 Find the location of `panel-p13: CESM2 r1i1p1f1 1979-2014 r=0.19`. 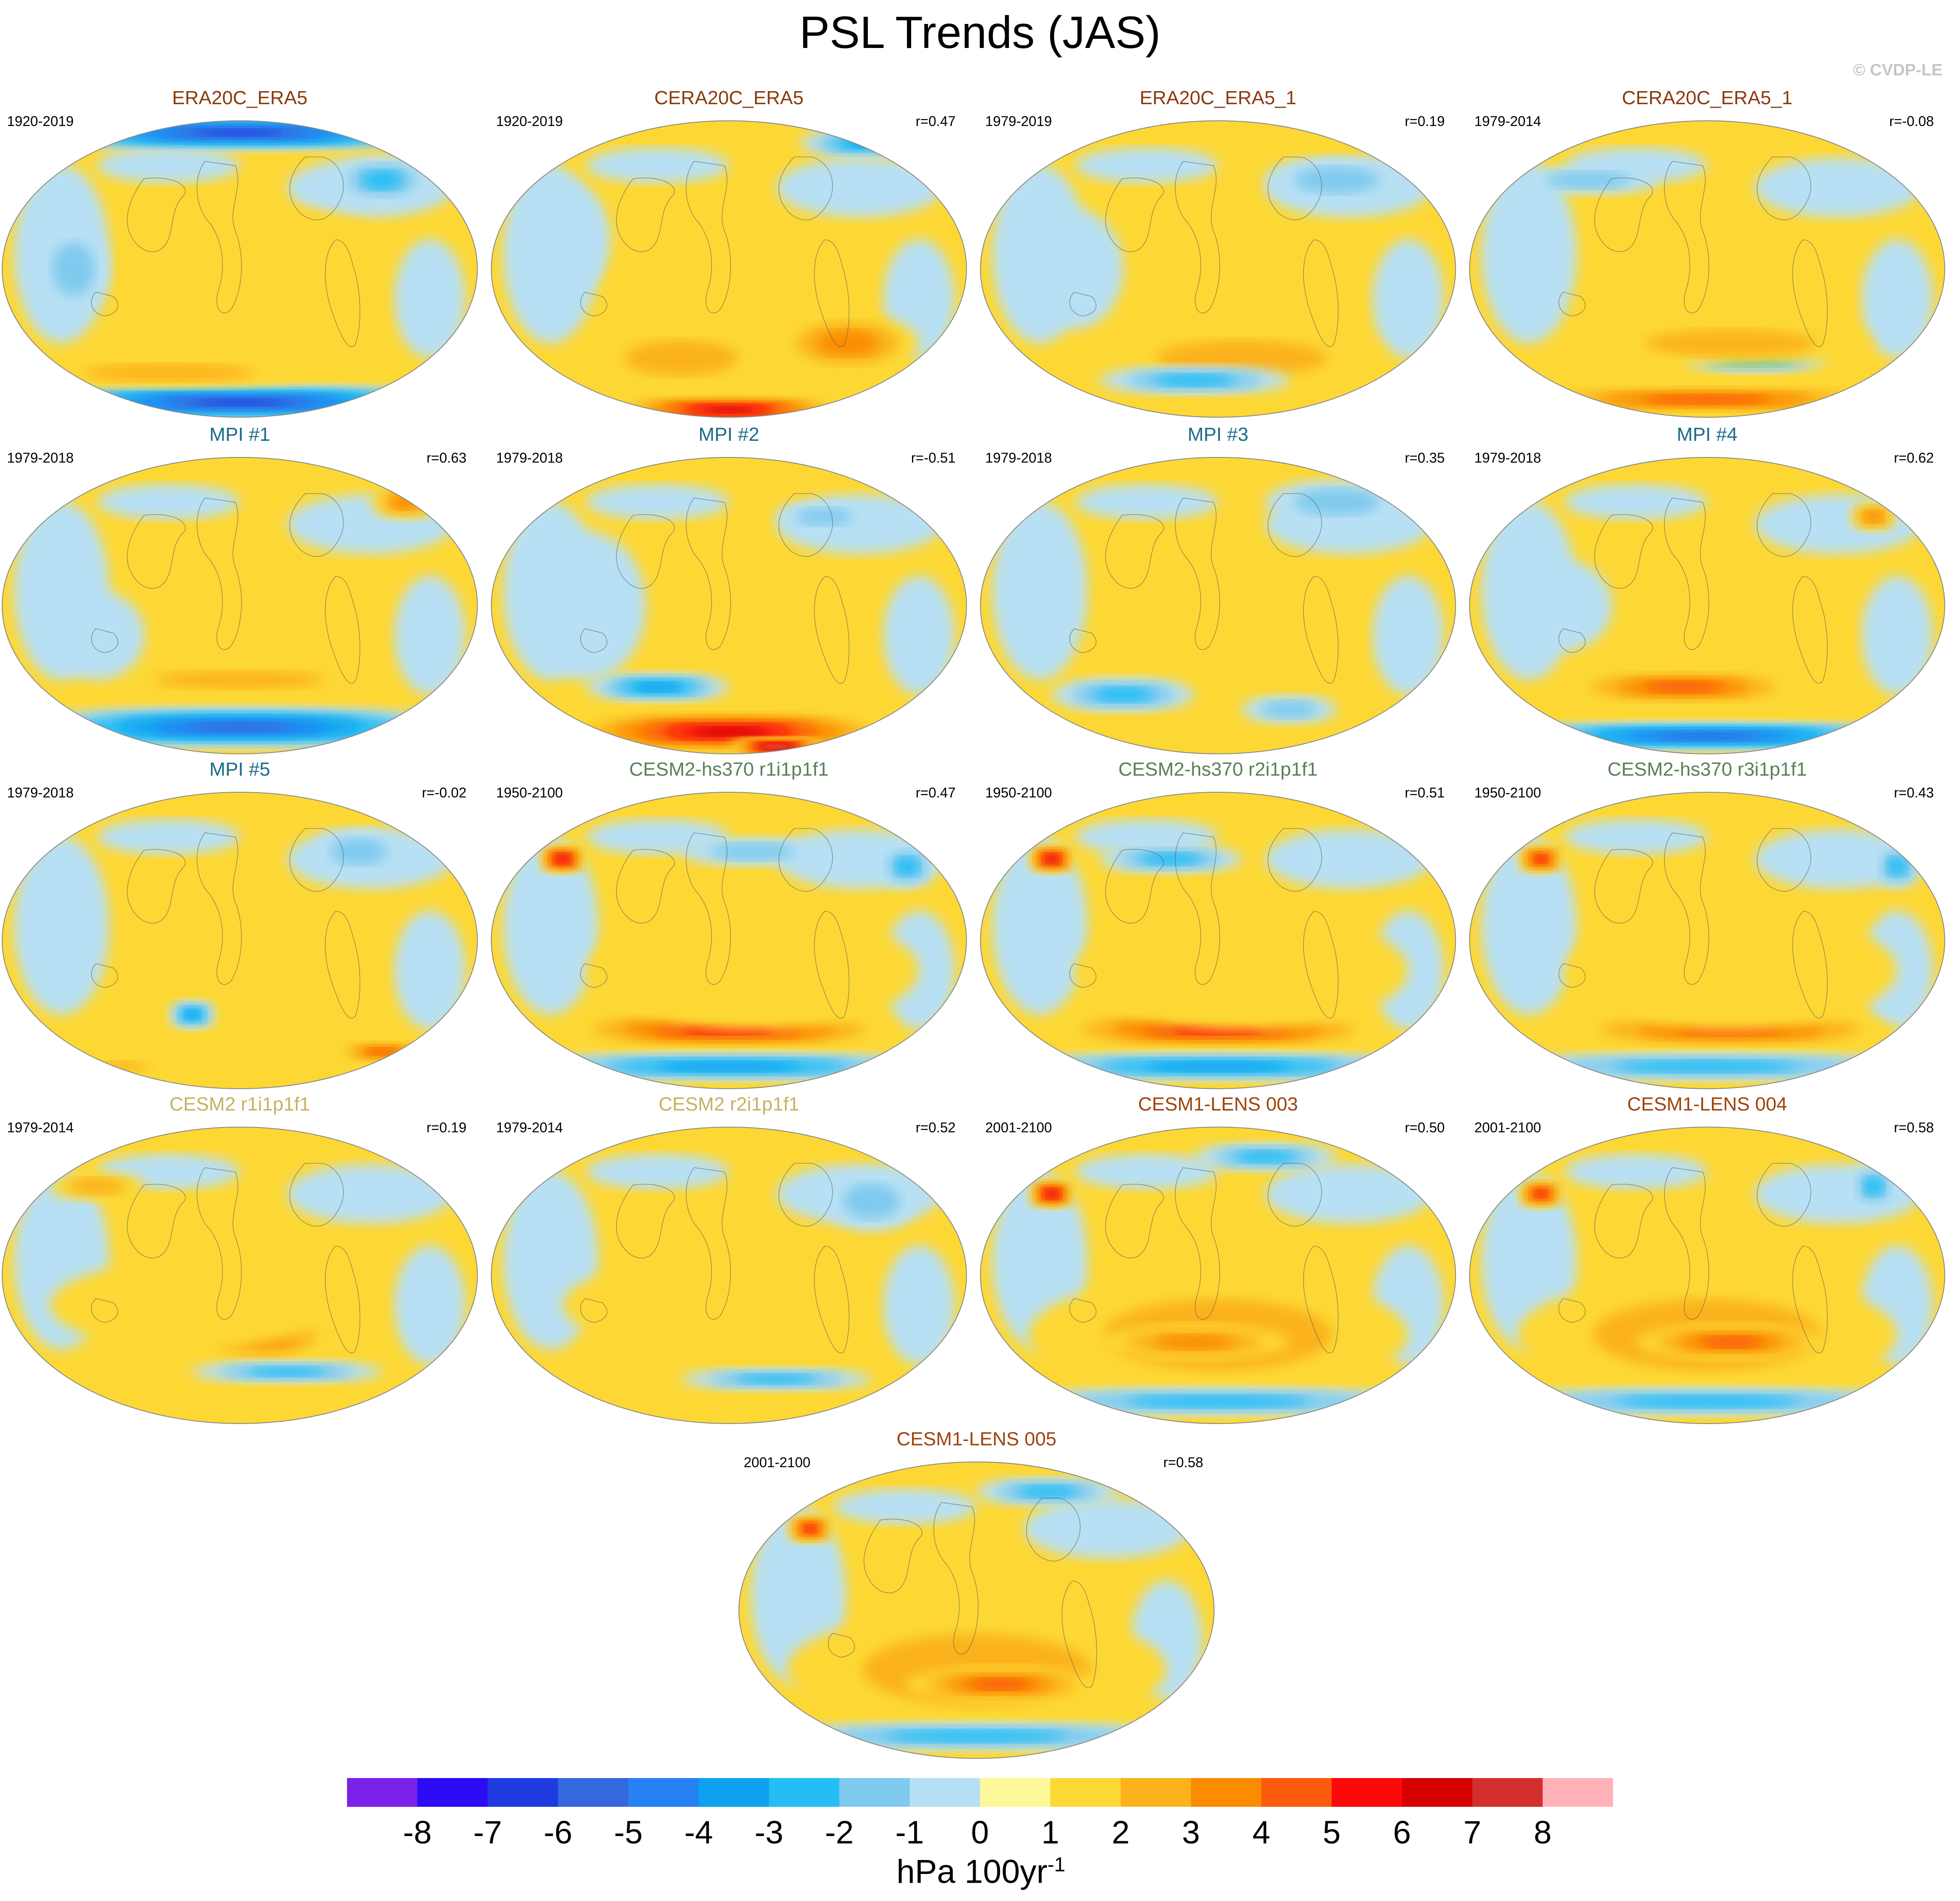

panel-p13: CESM2 r1i1p1f1 1979-2014 r=0.19 is located at coordinates (240, 1259).